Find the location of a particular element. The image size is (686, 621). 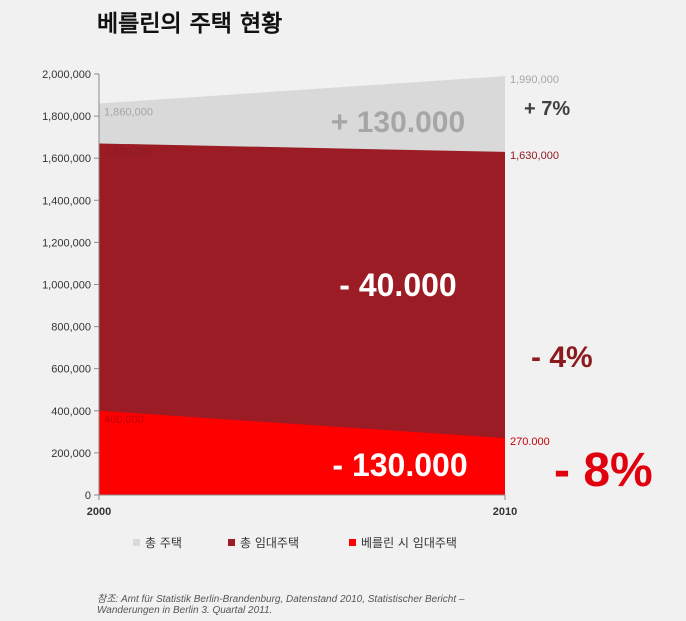

y-tick-label: 800,000 is located at coordinates (71, 328).